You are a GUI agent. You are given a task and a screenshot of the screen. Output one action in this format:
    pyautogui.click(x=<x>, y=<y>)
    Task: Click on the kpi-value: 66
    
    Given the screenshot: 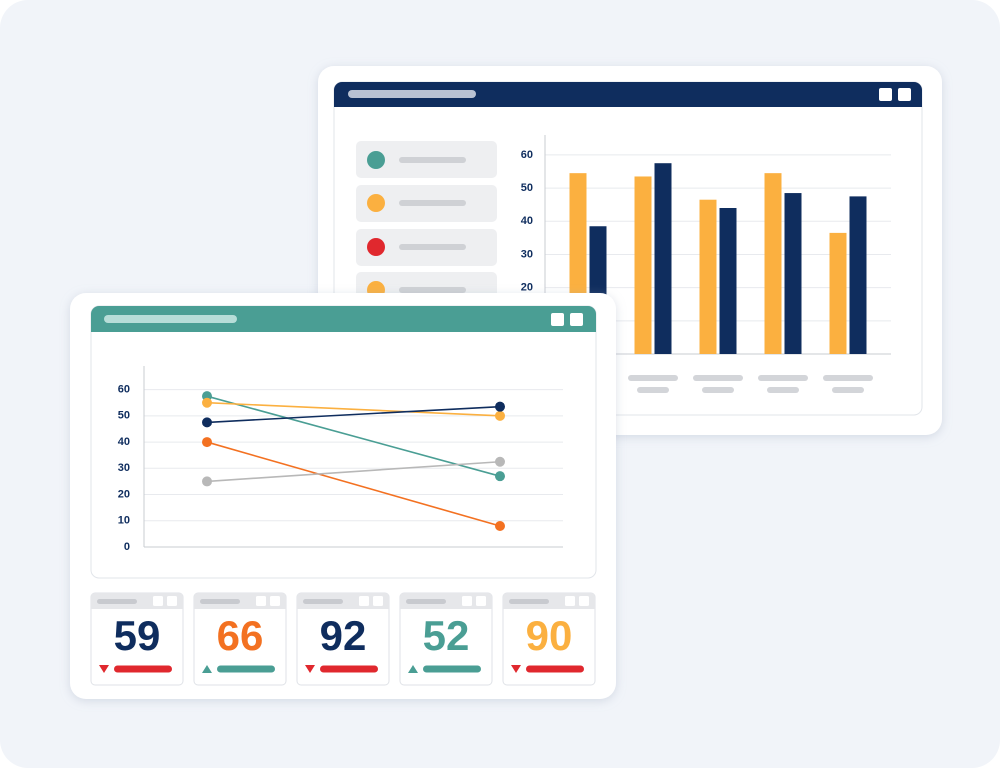 What is the action you would take?
    pyautogui.click(x=240, y=635)
    